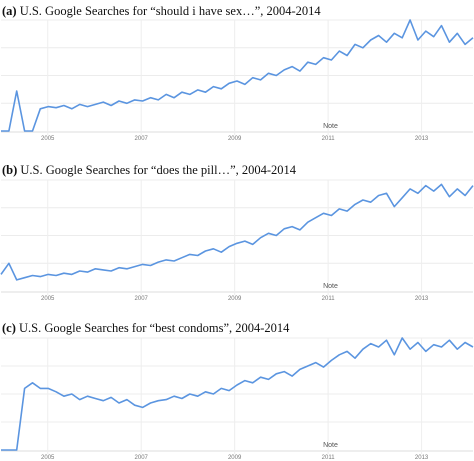  What do you see at coordinates (9, 328) in the screenshot?
I see `panel-label: (c)` at bounding box center [9, 328].